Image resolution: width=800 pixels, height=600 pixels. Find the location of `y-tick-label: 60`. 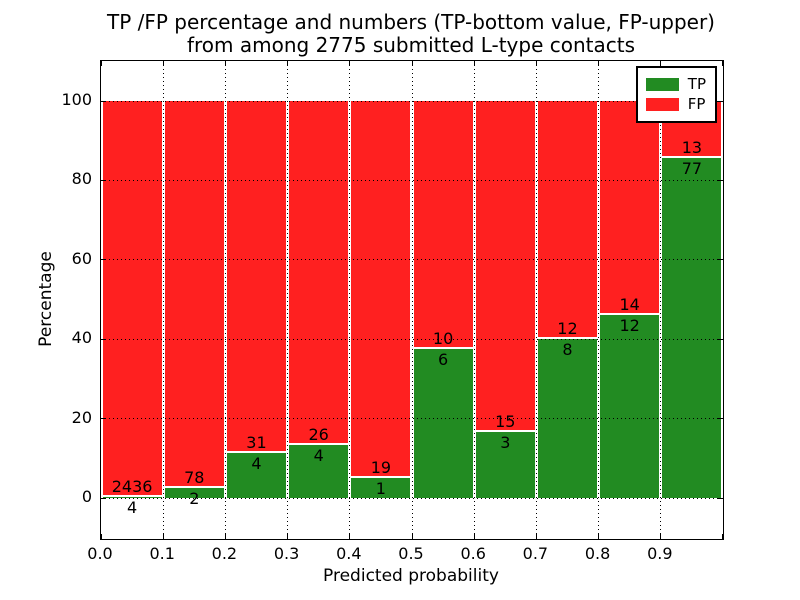

y-tick-label: 60 is located at coordinates (81, 258).